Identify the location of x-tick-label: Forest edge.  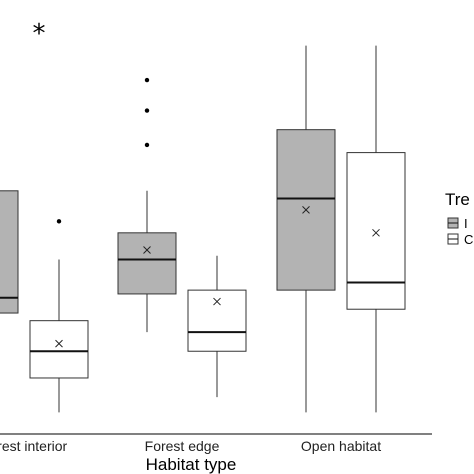
(182, 446).